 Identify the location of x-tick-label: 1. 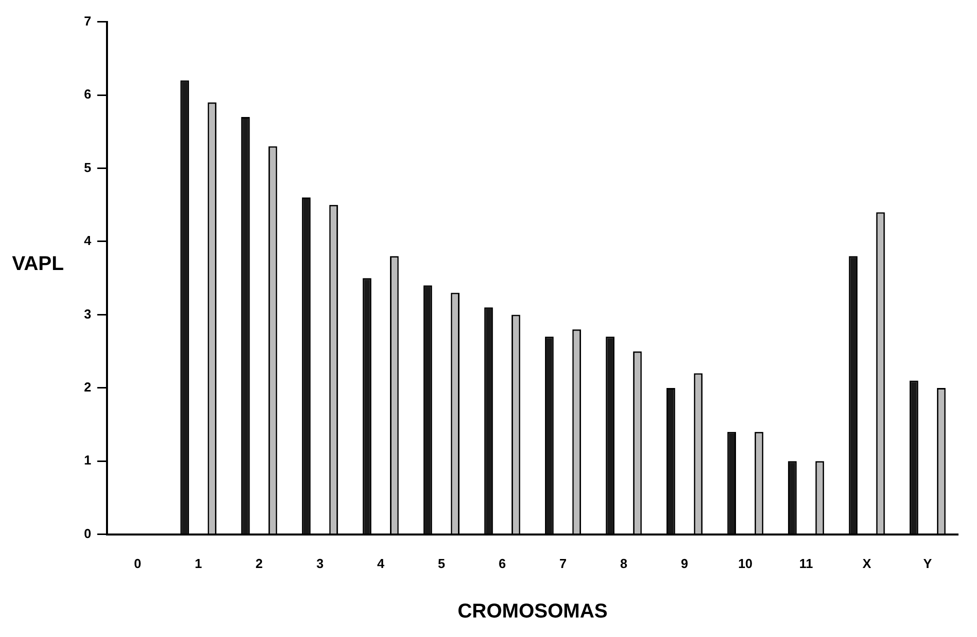
(198, 563).